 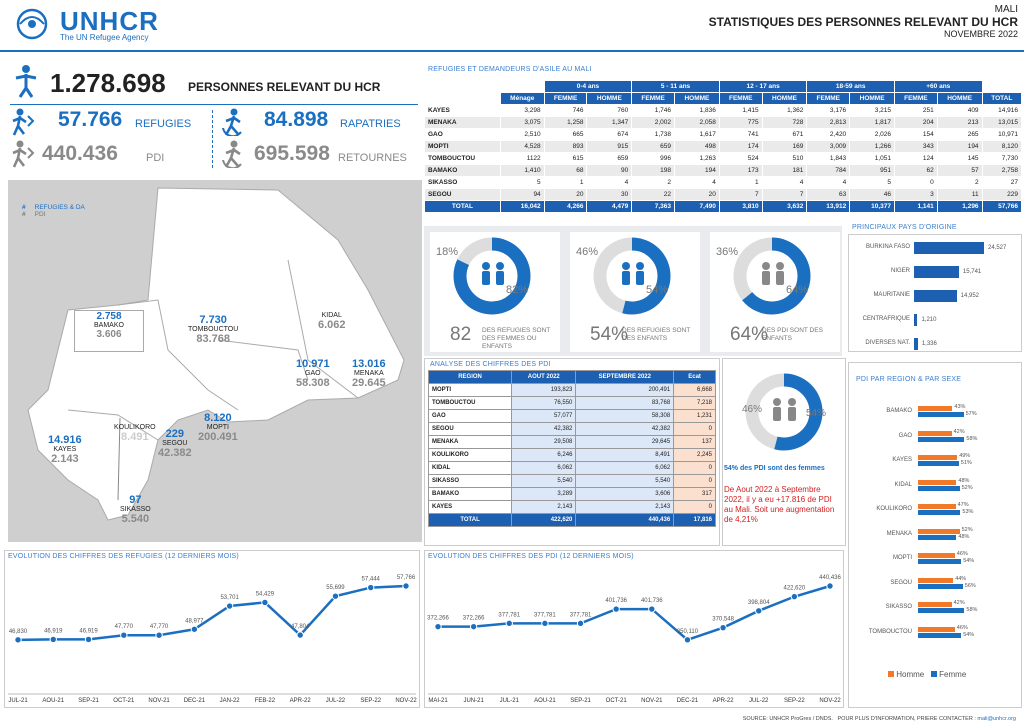 I want to click on series-line, so click(x=212, y=613).